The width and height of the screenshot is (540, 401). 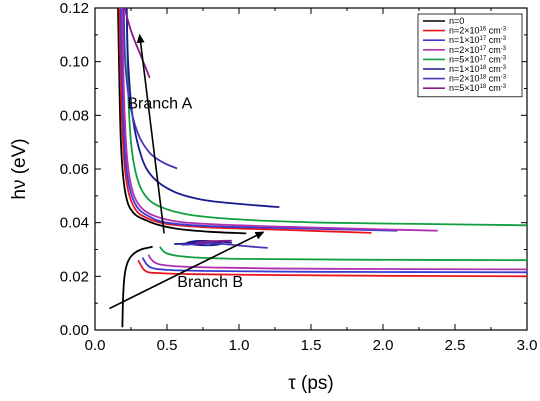 I want to click on x-axis-label: τ (ps), so click(x=311, y=383).